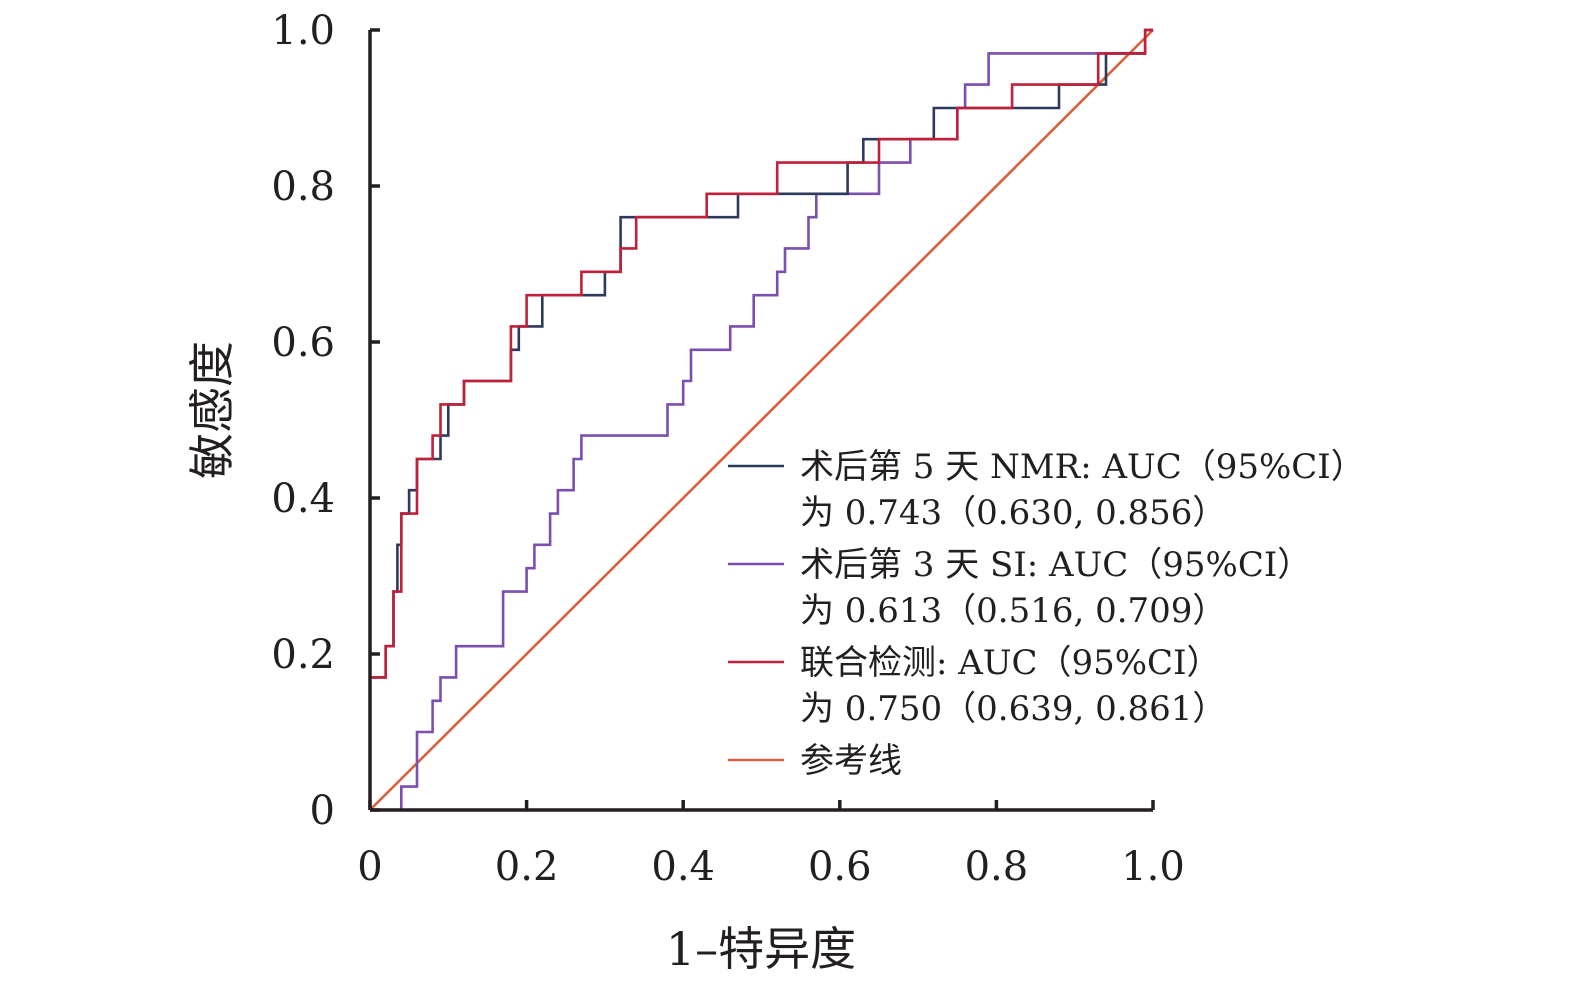  Describe the element at coordinates (997, 867) in the screenshot. I see `x-tick-label: 0.8` at that location.